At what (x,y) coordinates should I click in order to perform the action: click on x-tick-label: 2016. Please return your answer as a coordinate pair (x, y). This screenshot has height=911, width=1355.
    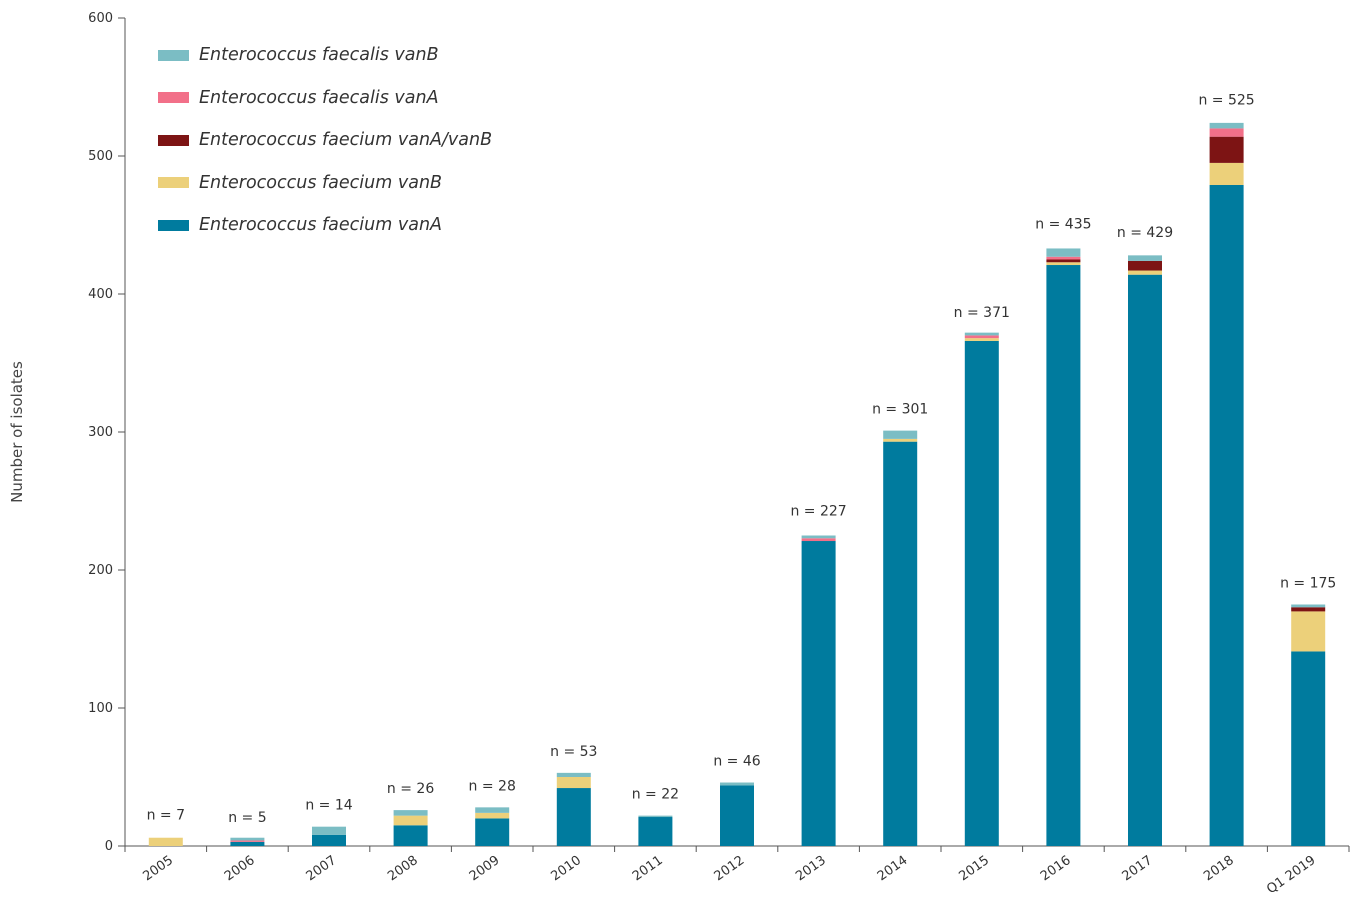
    Looking at the image, I should click on (1056, 868).